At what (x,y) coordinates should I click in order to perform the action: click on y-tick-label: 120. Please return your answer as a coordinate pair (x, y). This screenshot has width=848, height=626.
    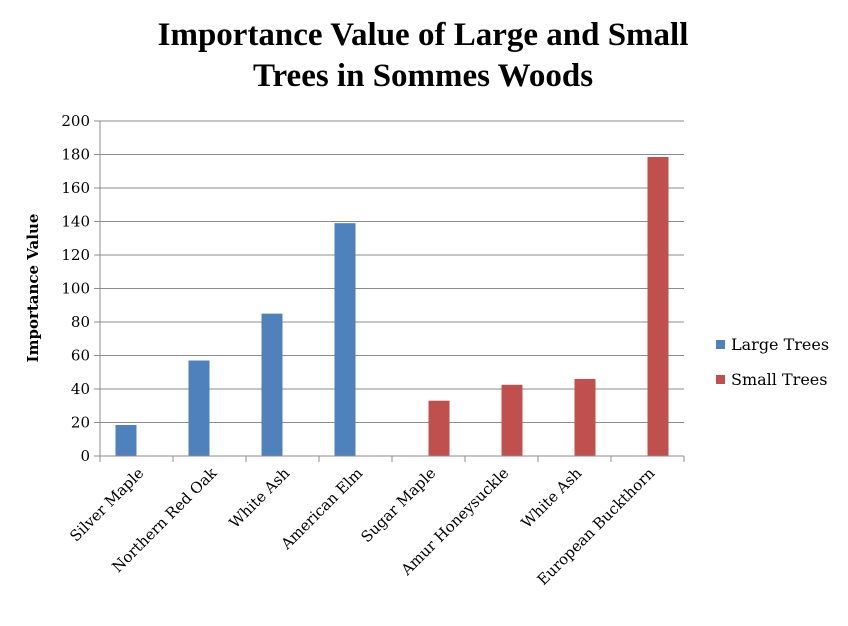
    Looking at the image, I should click on (75, 255).